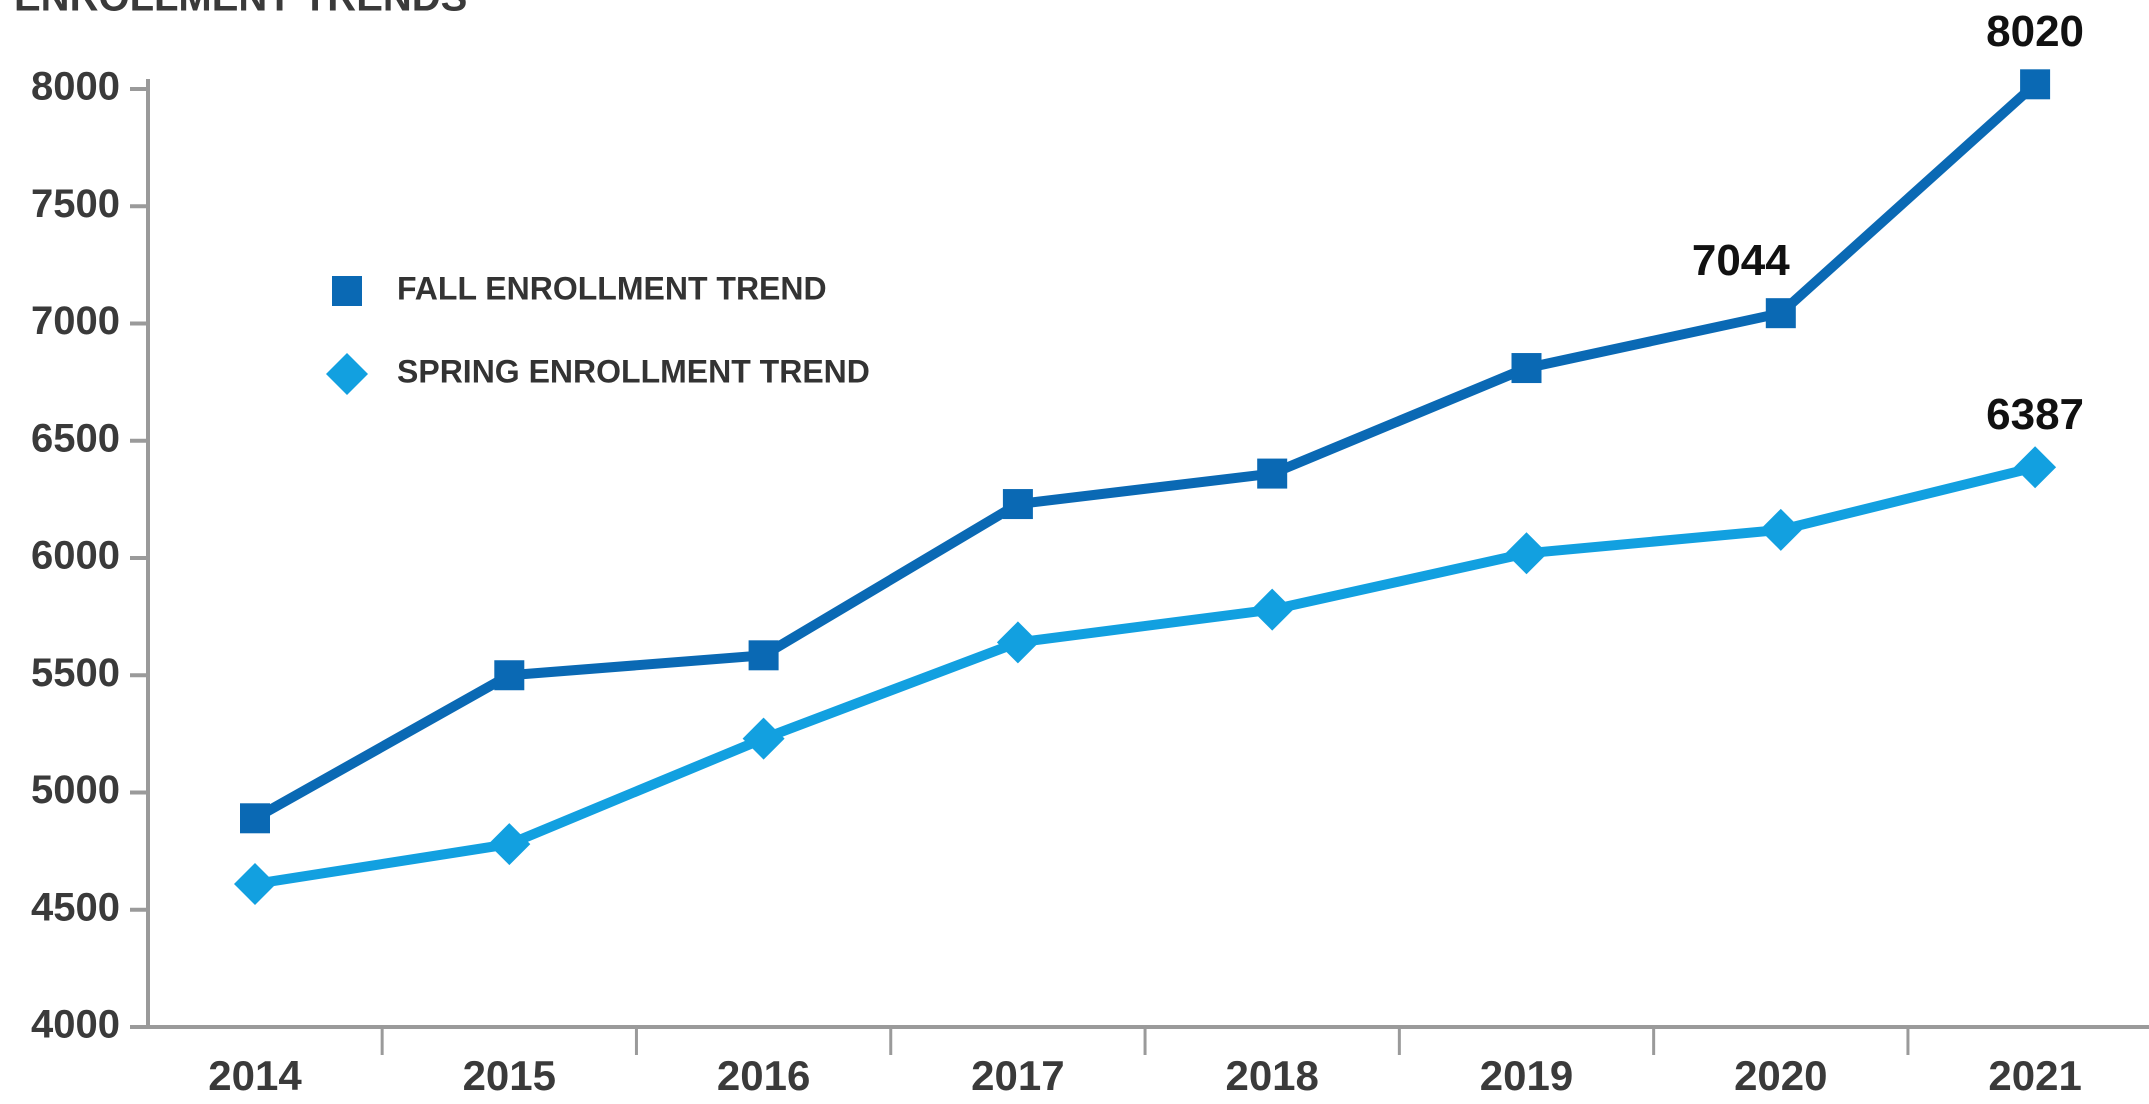 The height and width of the screenshot is (1104, 2149). I want to click on y-tick-label: 7500, so click(75, 204).